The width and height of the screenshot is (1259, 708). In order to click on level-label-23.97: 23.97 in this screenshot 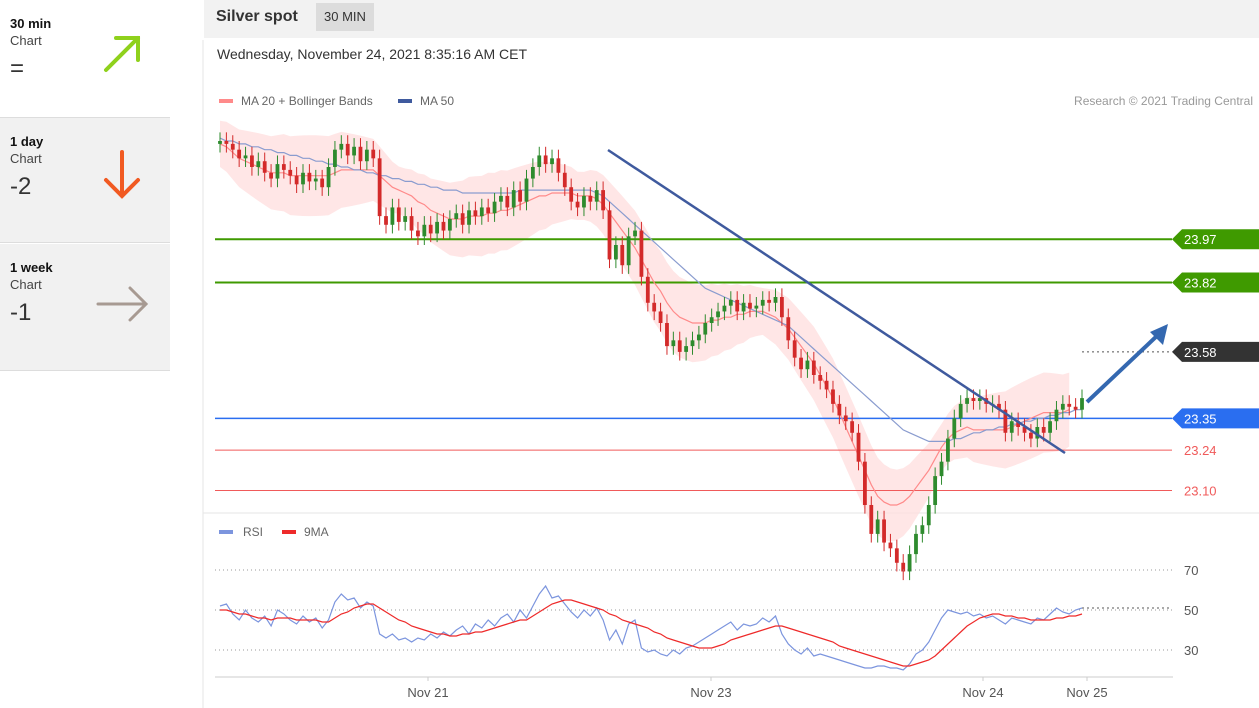, I will do `click(1200, 239)`.